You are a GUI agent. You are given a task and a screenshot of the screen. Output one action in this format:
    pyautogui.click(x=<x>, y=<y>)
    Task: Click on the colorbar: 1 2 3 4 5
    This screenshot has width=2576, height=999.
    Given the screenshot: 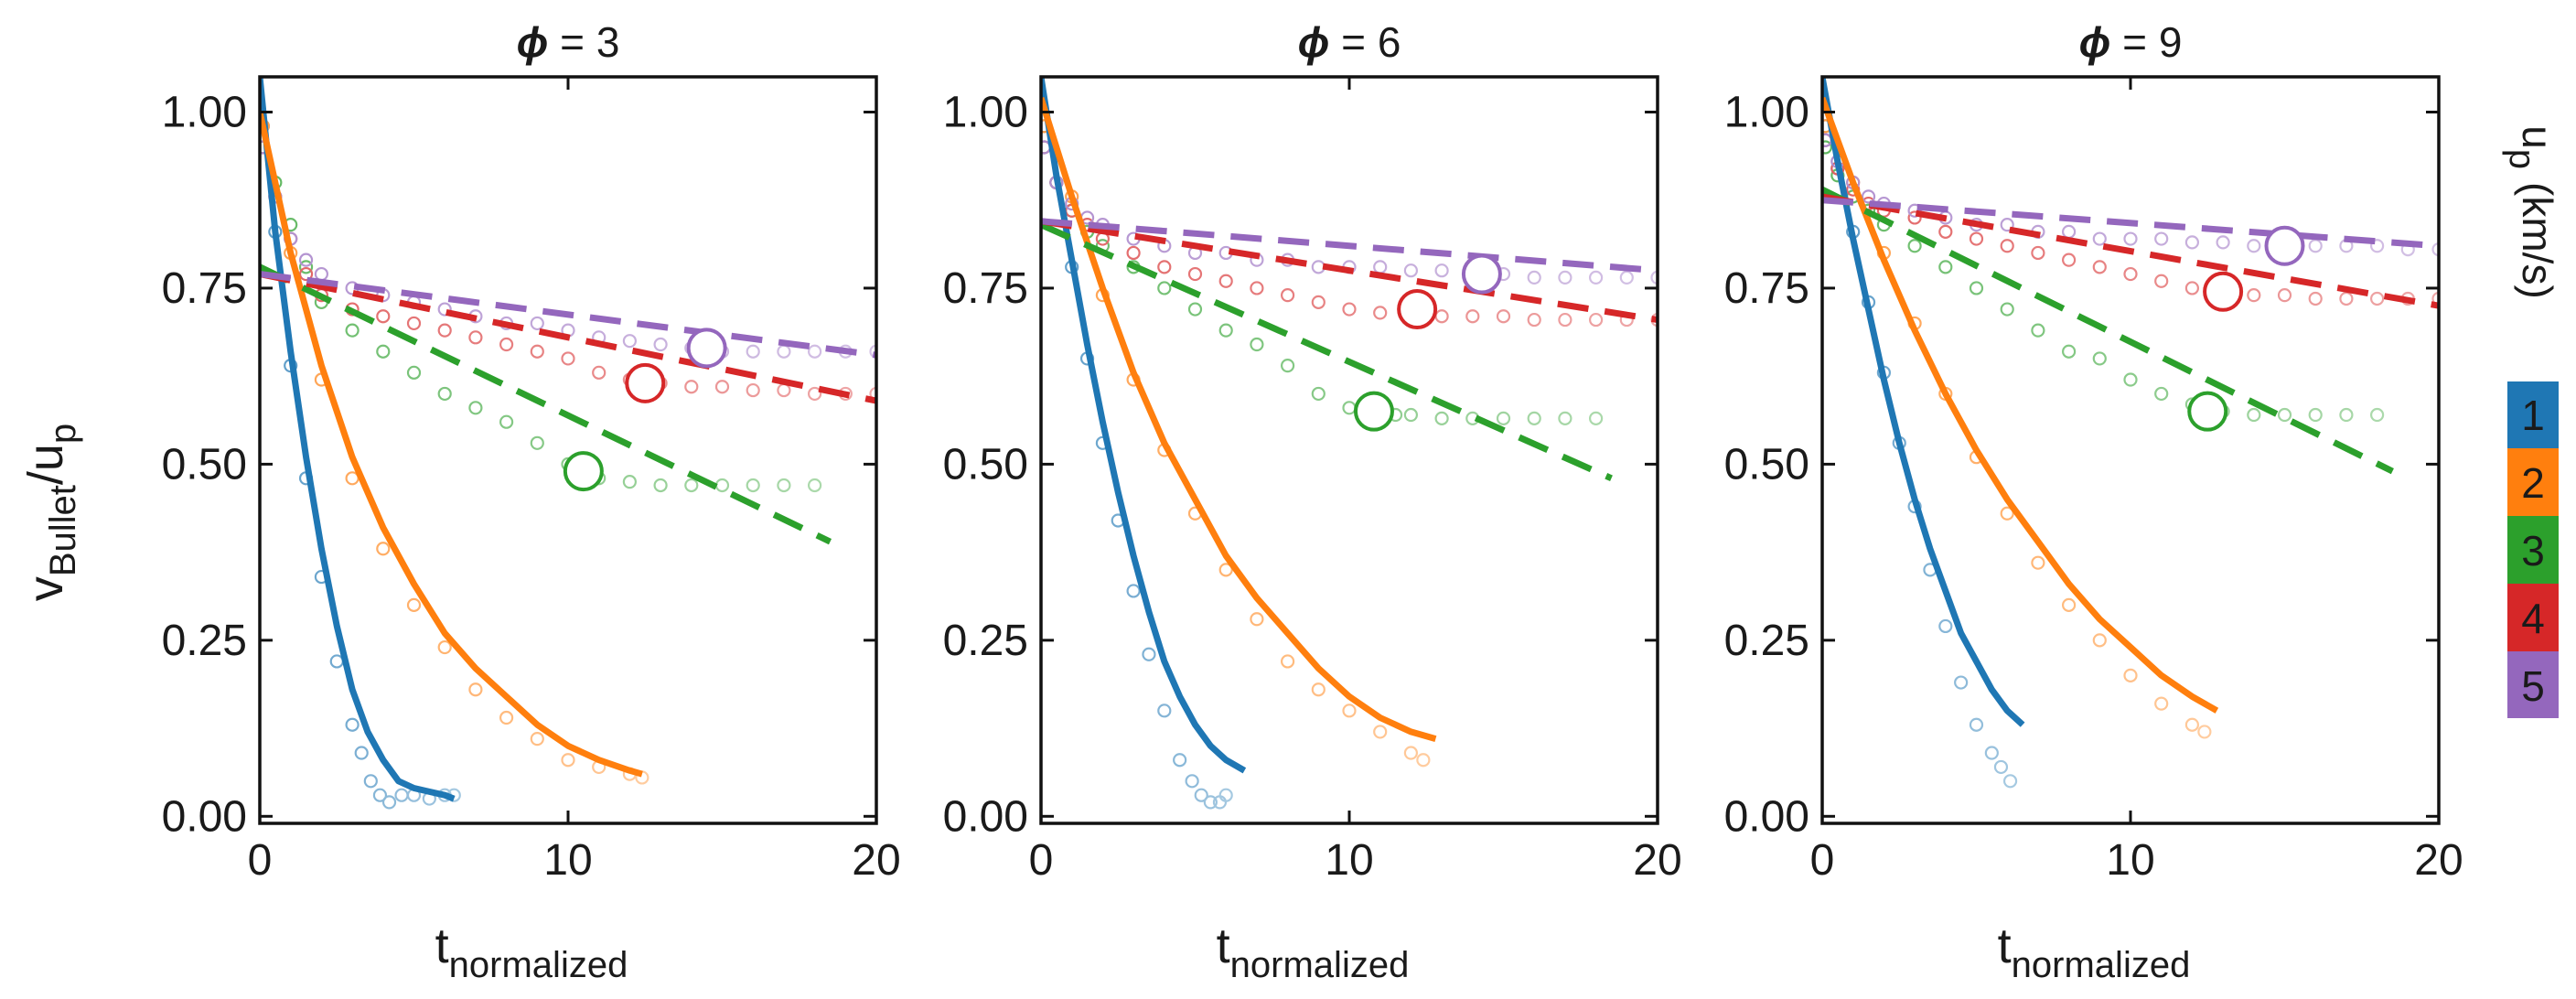 What is the action you would take?
    pyautogui.click(x=2533, y=550)
    